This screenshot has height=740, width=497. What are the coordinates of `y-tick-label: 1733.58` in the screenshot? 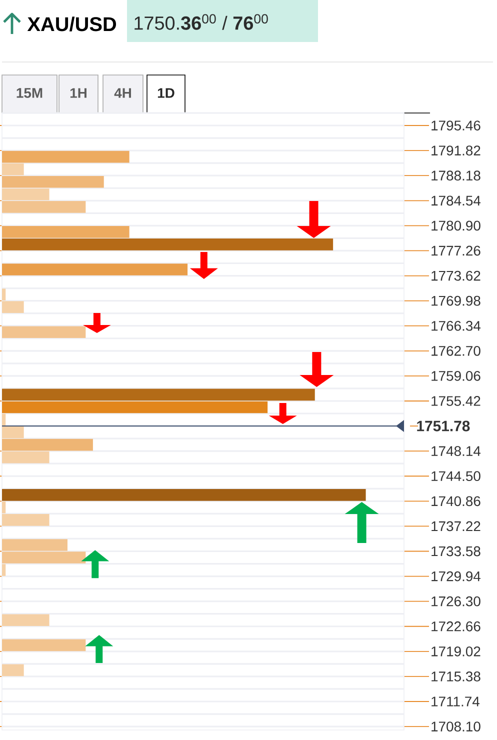 It's located at (456, 551).